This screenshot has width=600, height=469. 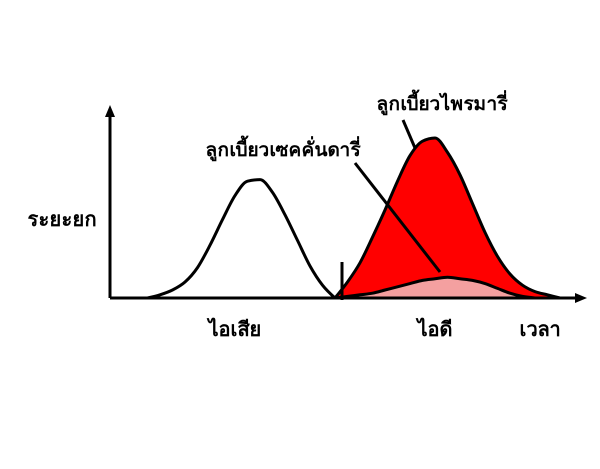 What do you see at coordinates (284, 148) in the screenshot?
I see `annotation: ลูกเบี้ยวเซคคั่นดารี่` at bounding box center [284, 148].